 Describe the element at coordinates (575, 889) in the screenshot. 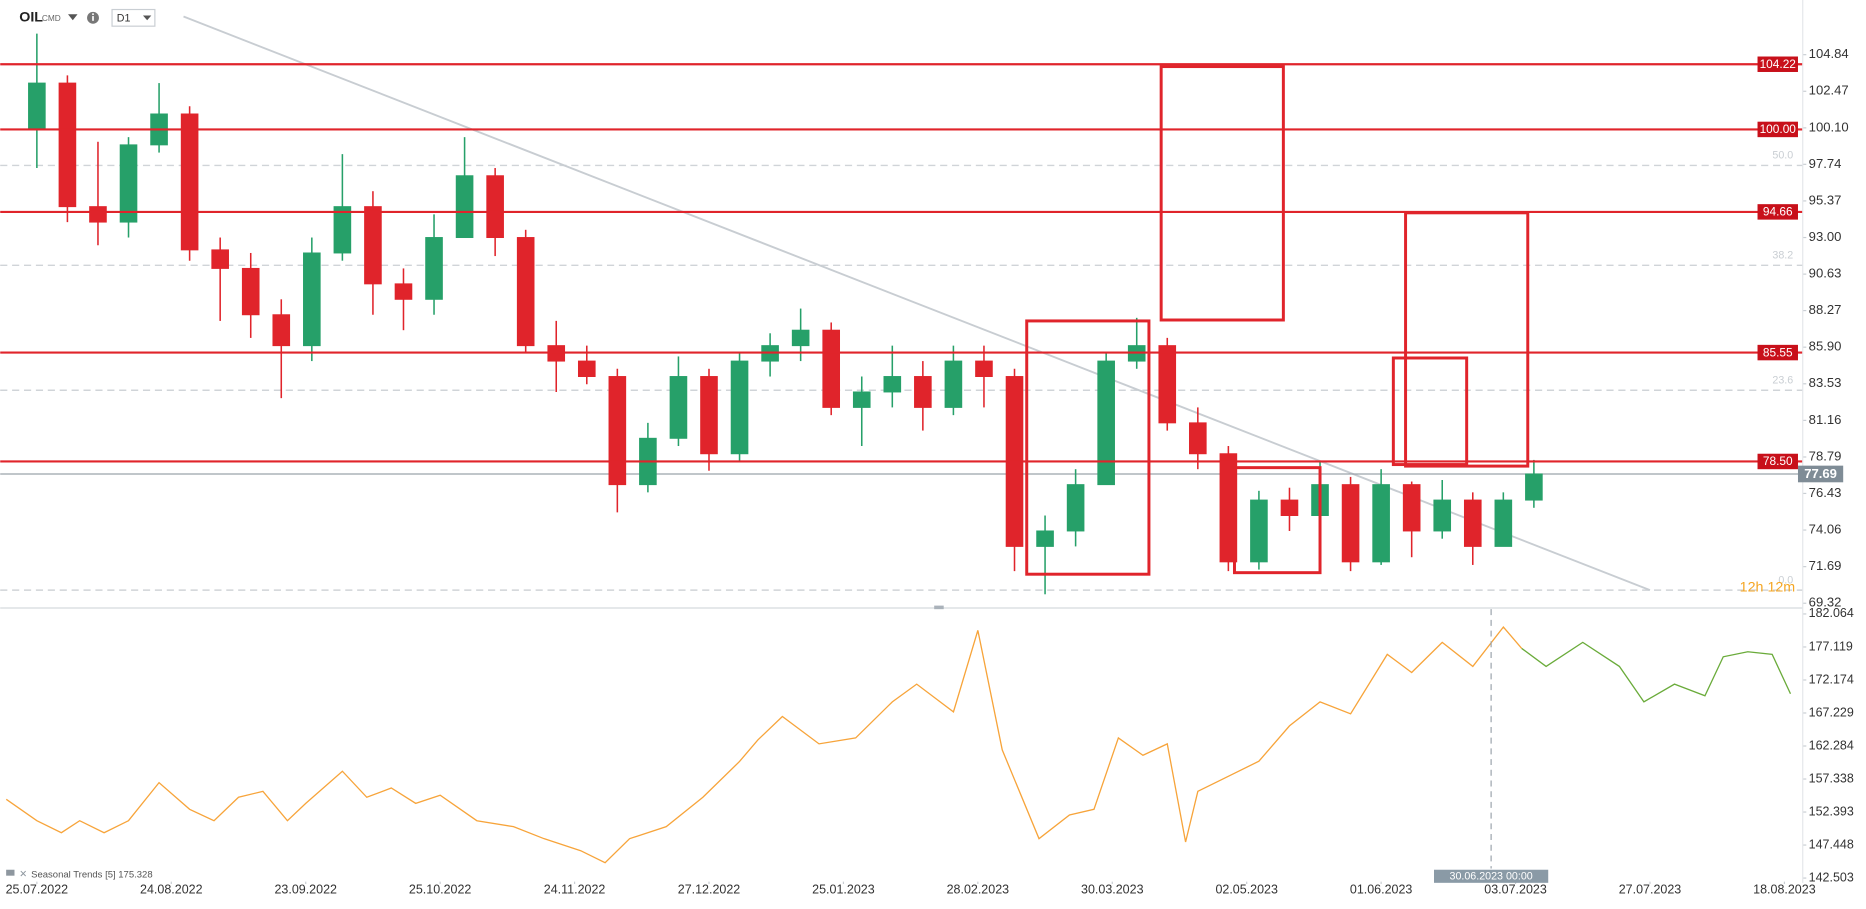

I see `x-tick-label: 24.11.2022` at that location.